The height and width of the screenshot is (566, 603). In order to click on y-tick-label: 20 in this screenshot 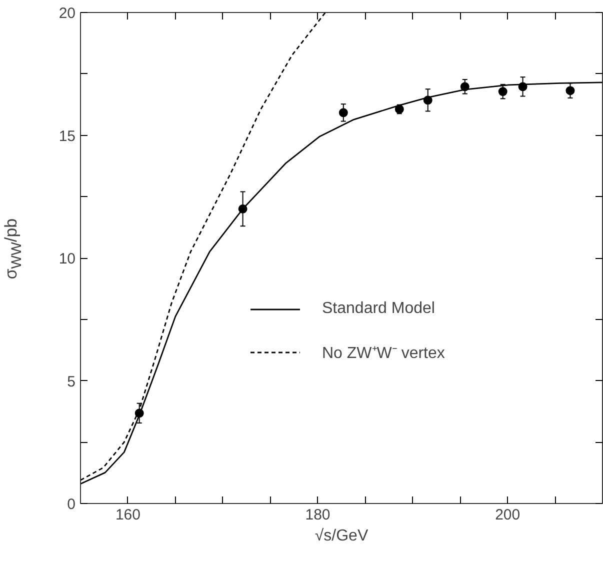, I will do `click(67, 13)`.